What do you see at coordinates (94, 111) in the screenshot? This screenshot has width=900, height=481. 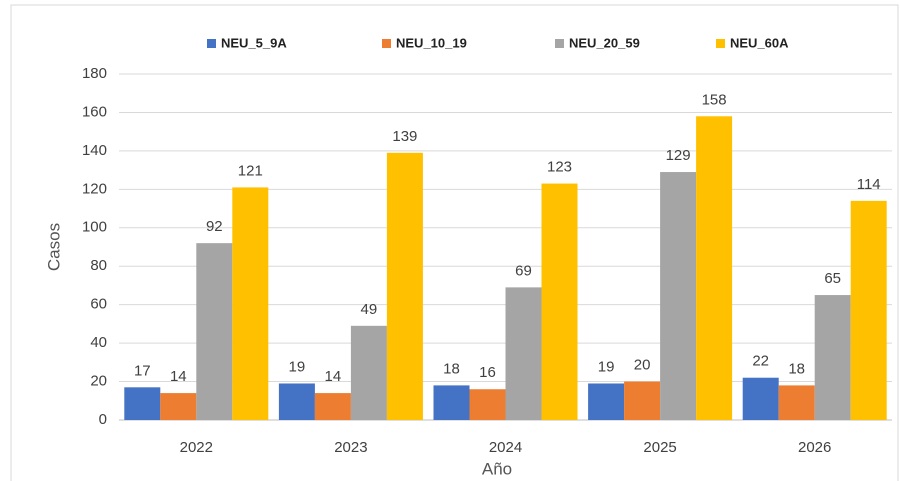 I see `y-tick-label: 160` at bounding box center [94, 111].